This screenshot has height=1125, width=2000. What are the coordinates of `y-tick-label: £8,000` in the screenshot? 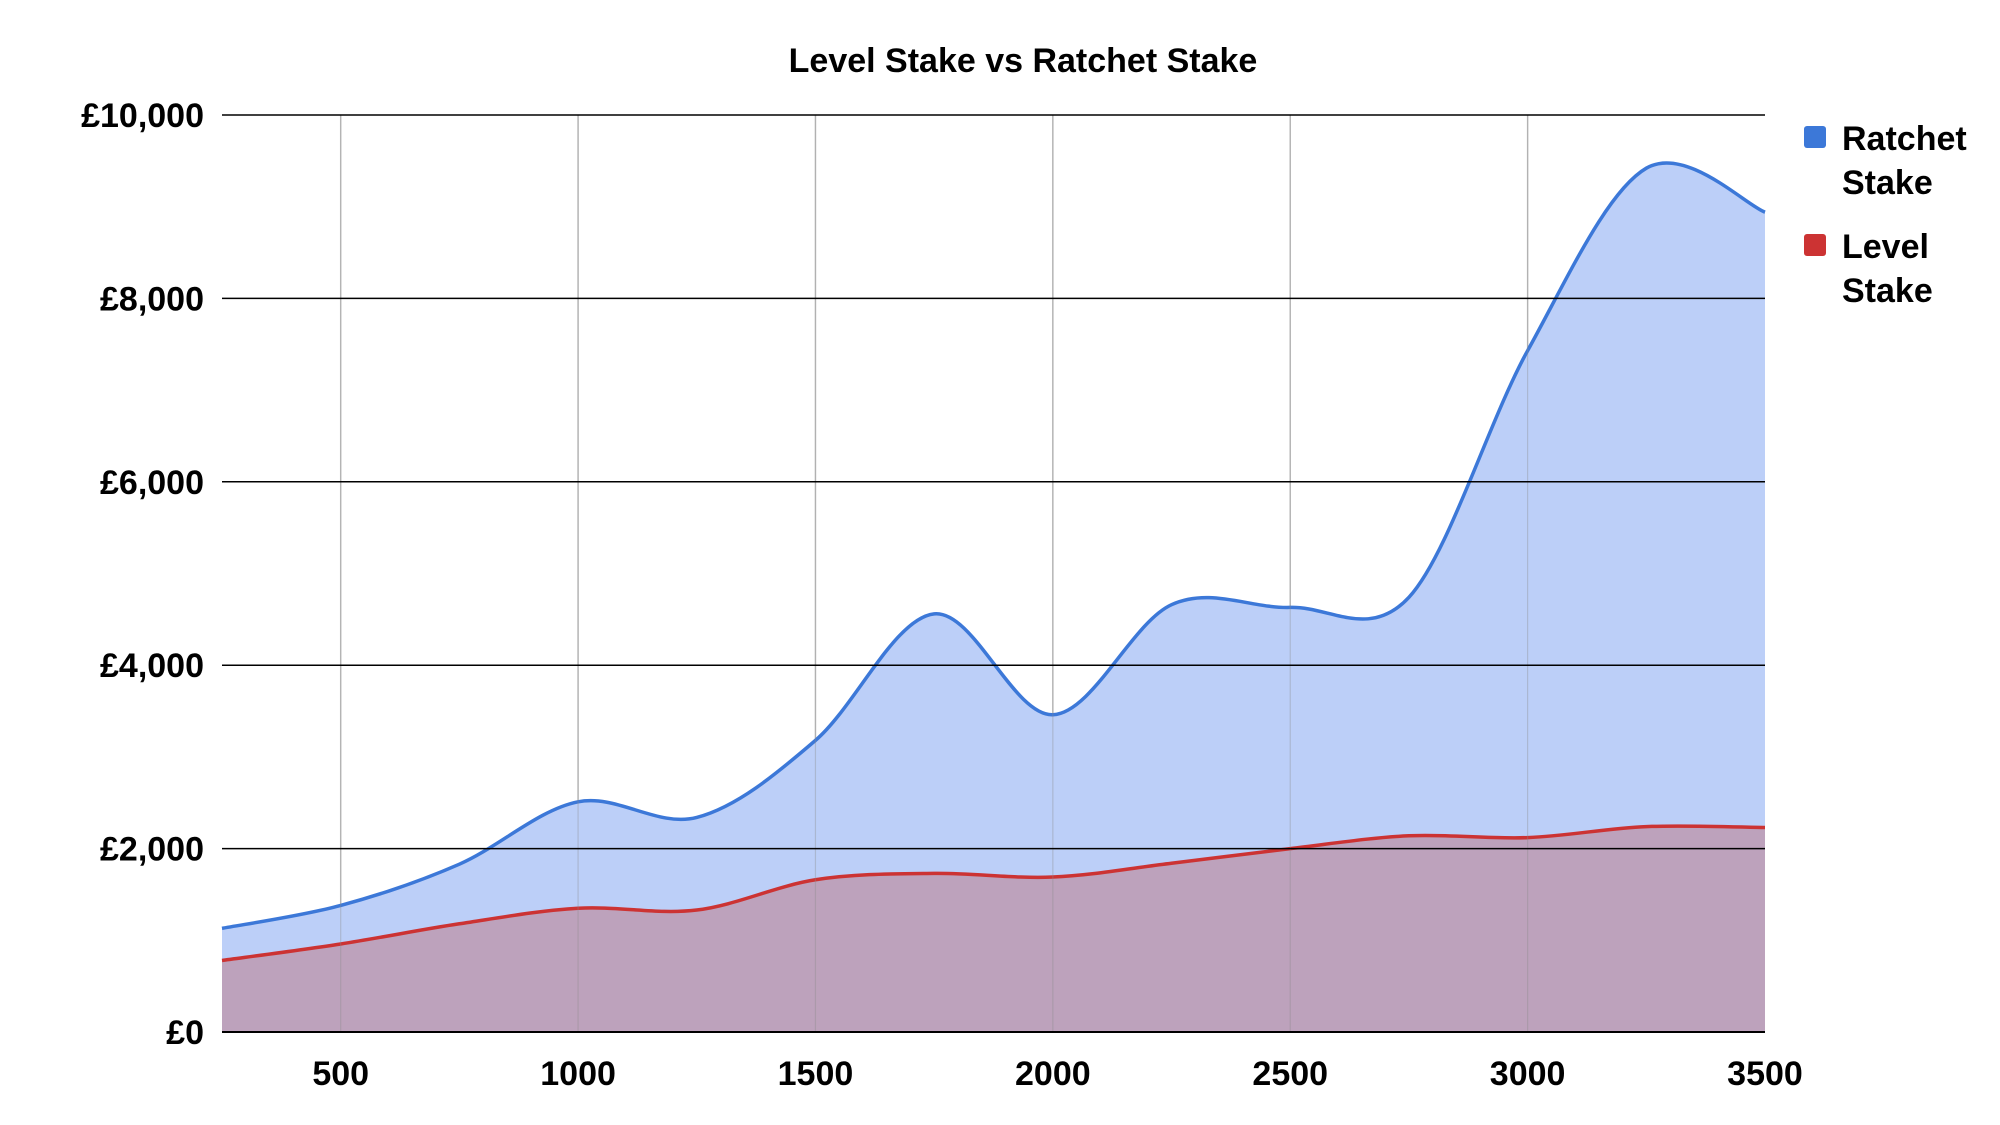 It's located at (152, 299).